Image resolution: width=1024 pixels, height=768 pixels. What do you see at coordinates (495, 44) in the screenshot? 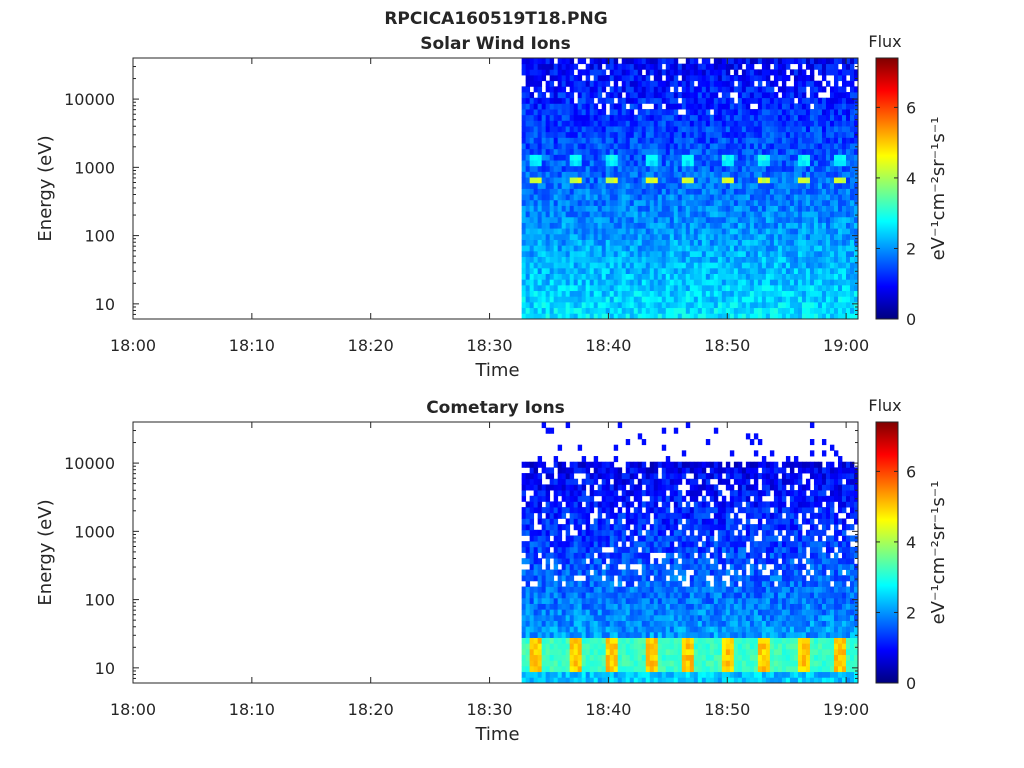
I see `panel-title: Solar Wind Ions` at bounding box center [495, 44].